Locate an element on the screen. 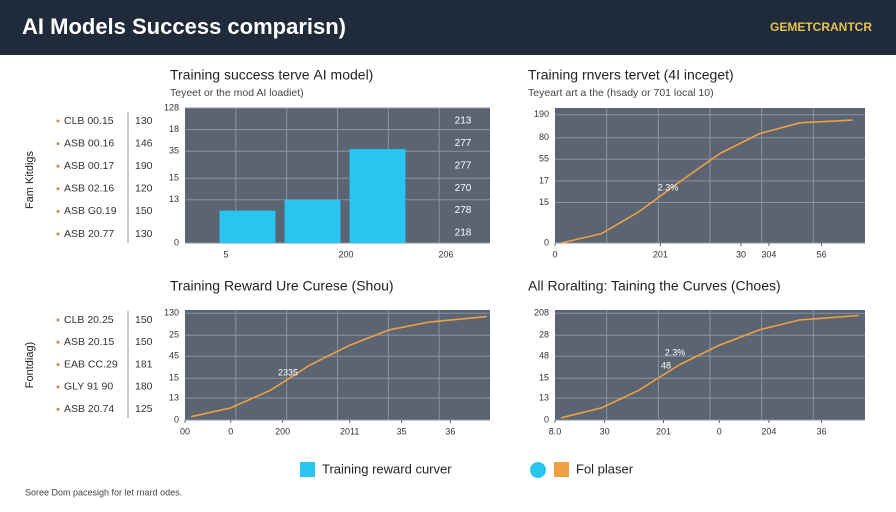  x-tick-label: 36 is located at coordinates (450, 431).